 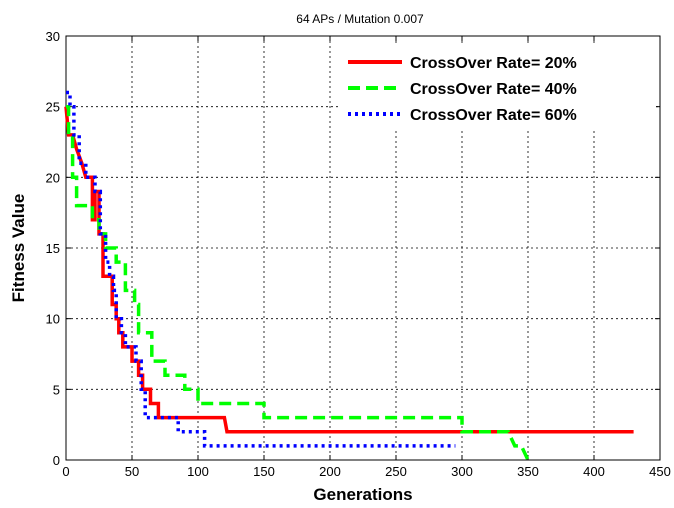 What do you see at coordinates (65, 471) in the screenshot?
I see `x-tick-label: 0` at bounding box center [65, 471].